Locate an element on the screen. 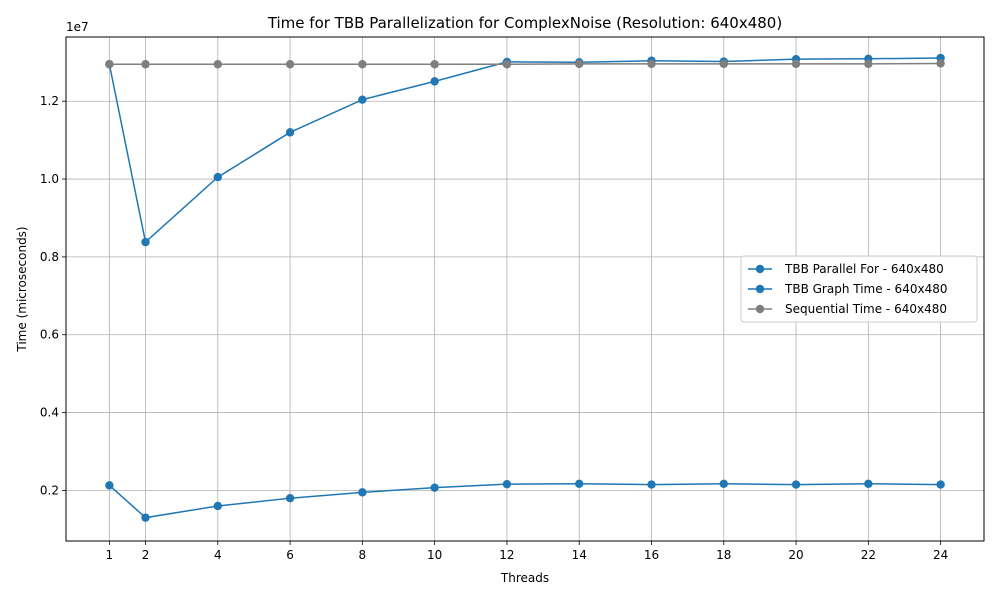 The image size is (1000, 600). legend-entry: TBB Graph Time - 640x480 is located at coordinates (865, 289).